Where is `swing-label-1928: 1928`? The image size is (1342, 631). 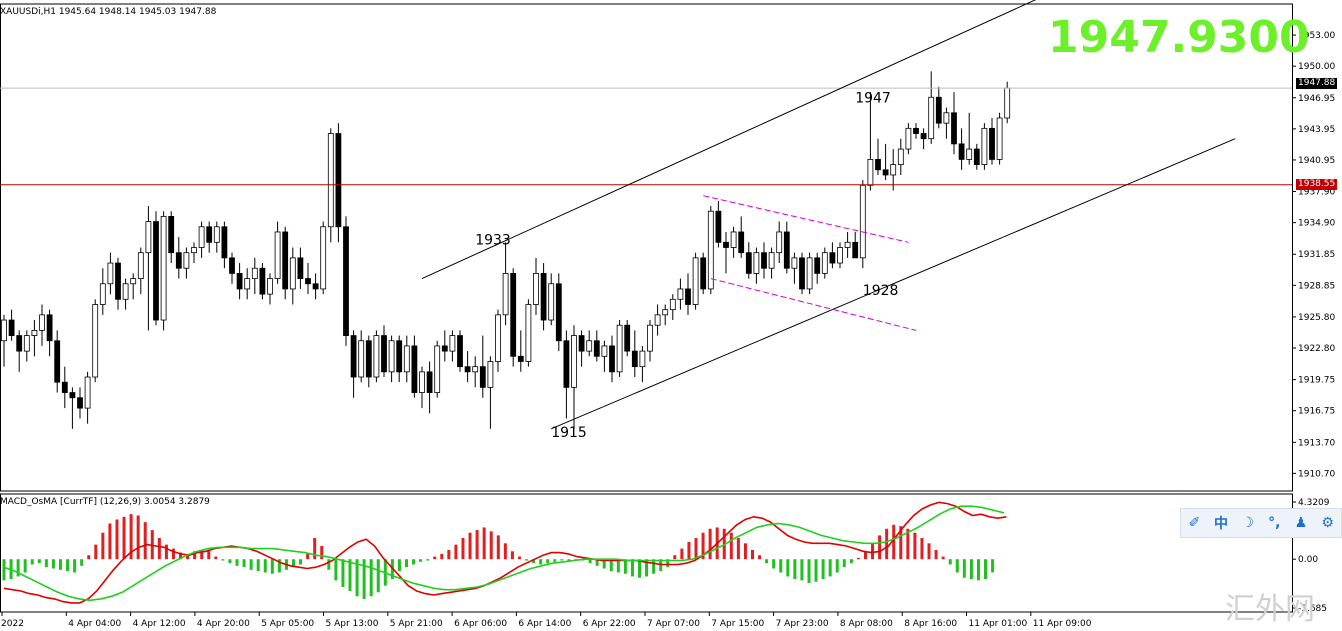 swing-label-1928: 1928 is located at coordinates (881, 291).